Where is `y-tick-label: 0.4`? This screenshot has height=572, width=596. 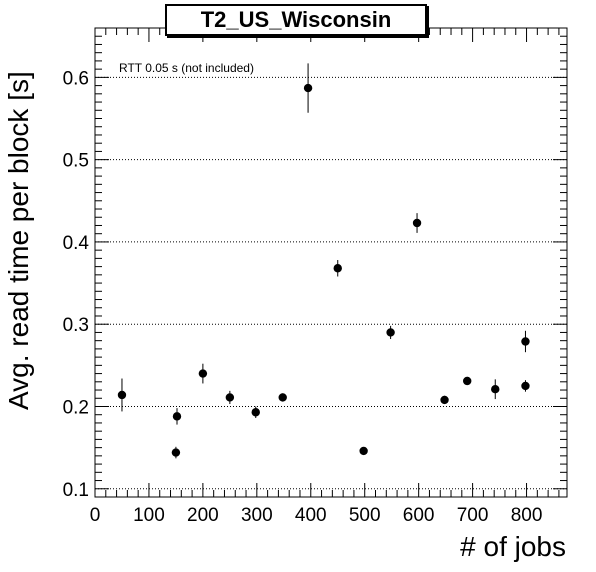
y-tick-label: 0.4 is located at coordinates (76, 243).